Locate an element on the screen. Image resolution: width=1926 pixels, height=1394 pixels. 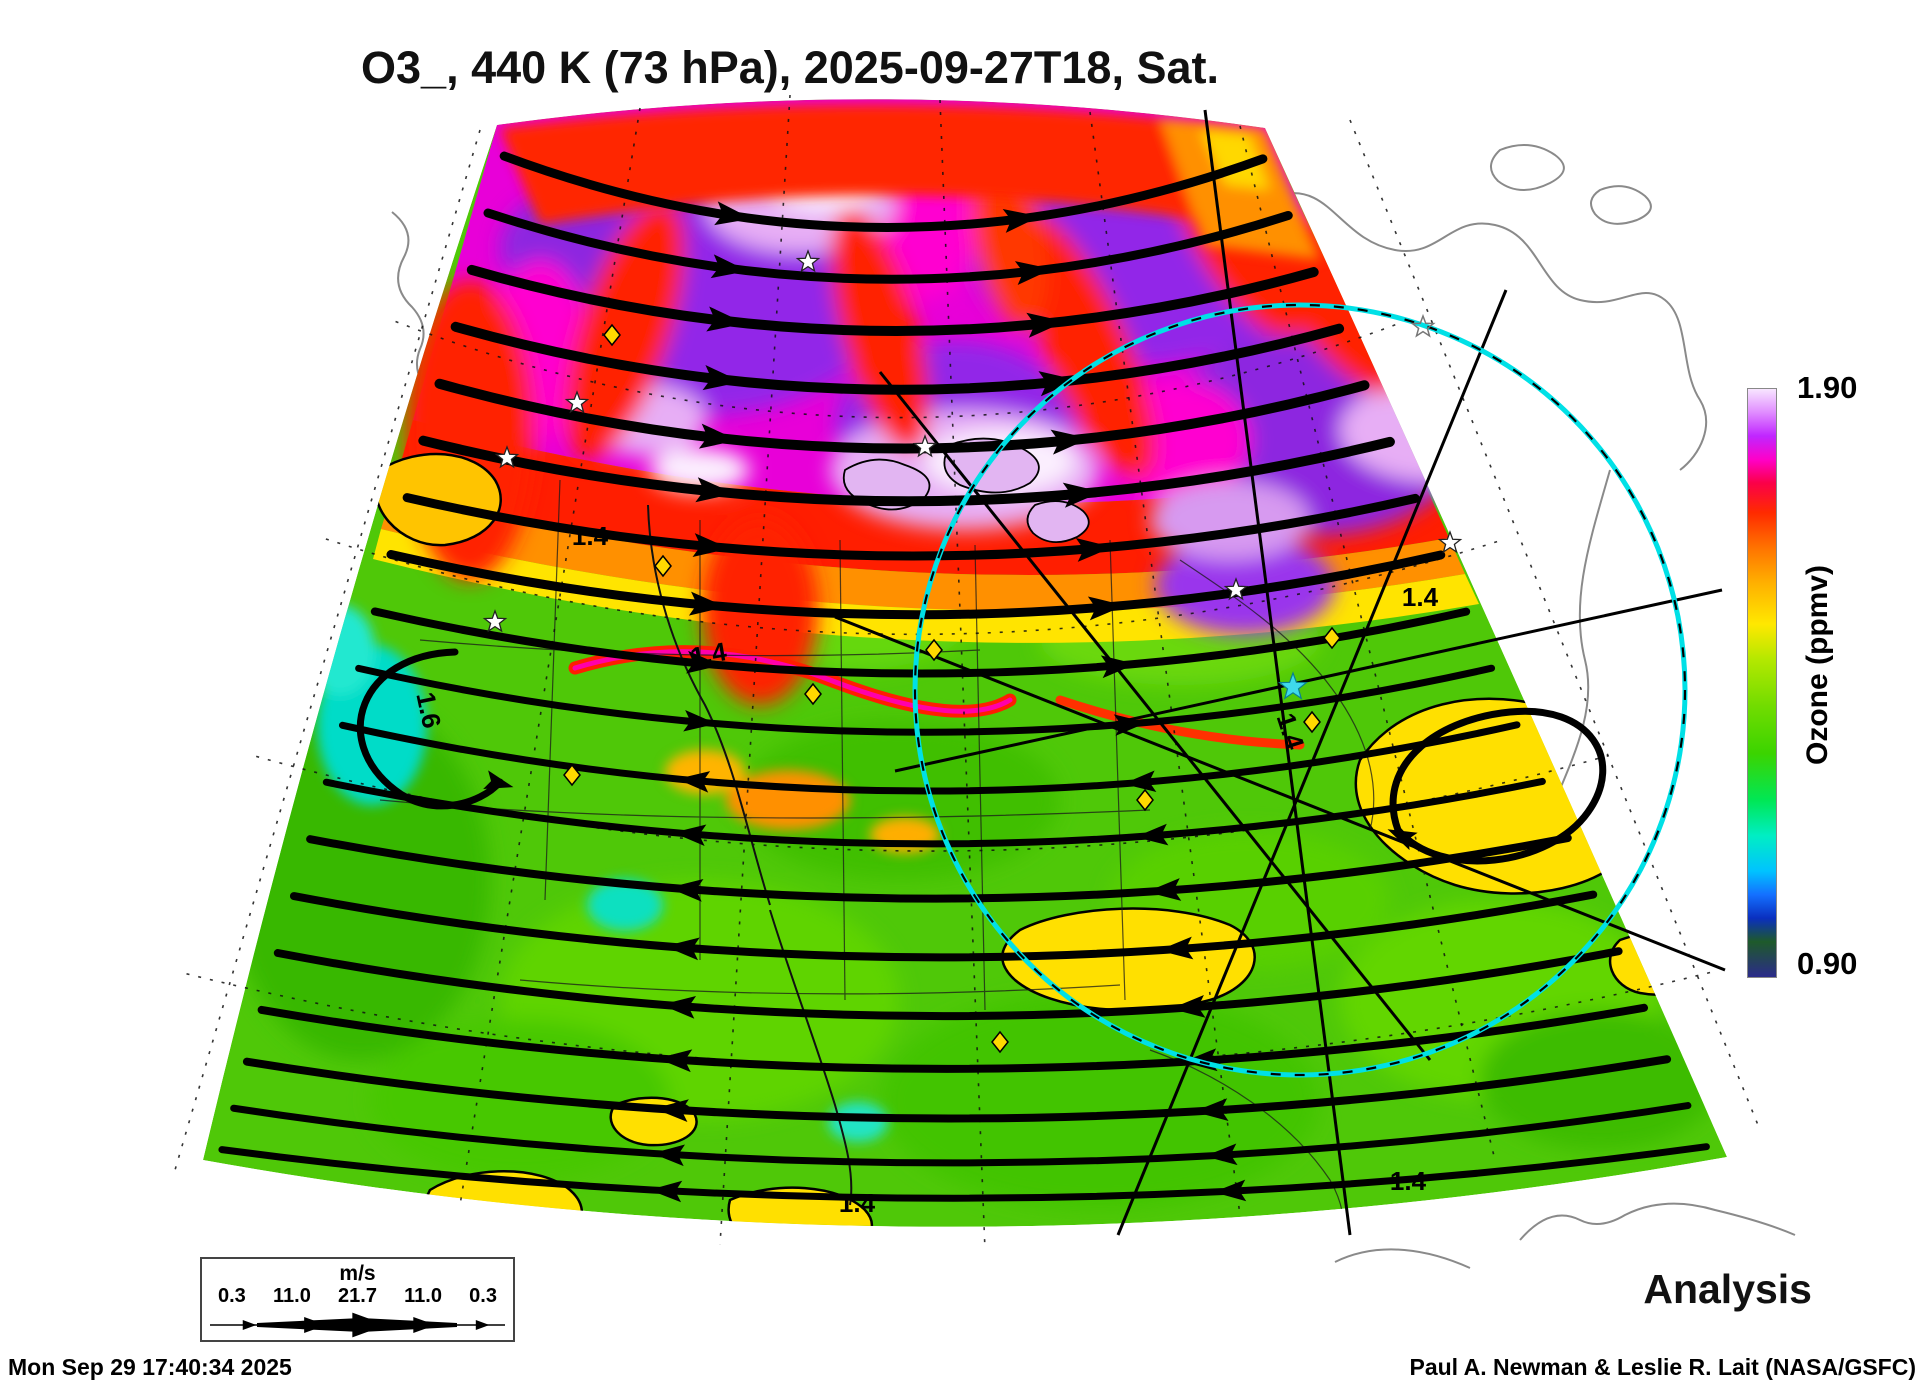
colorbar-max-label: 1.90 is located at coordinates (1827, 387).